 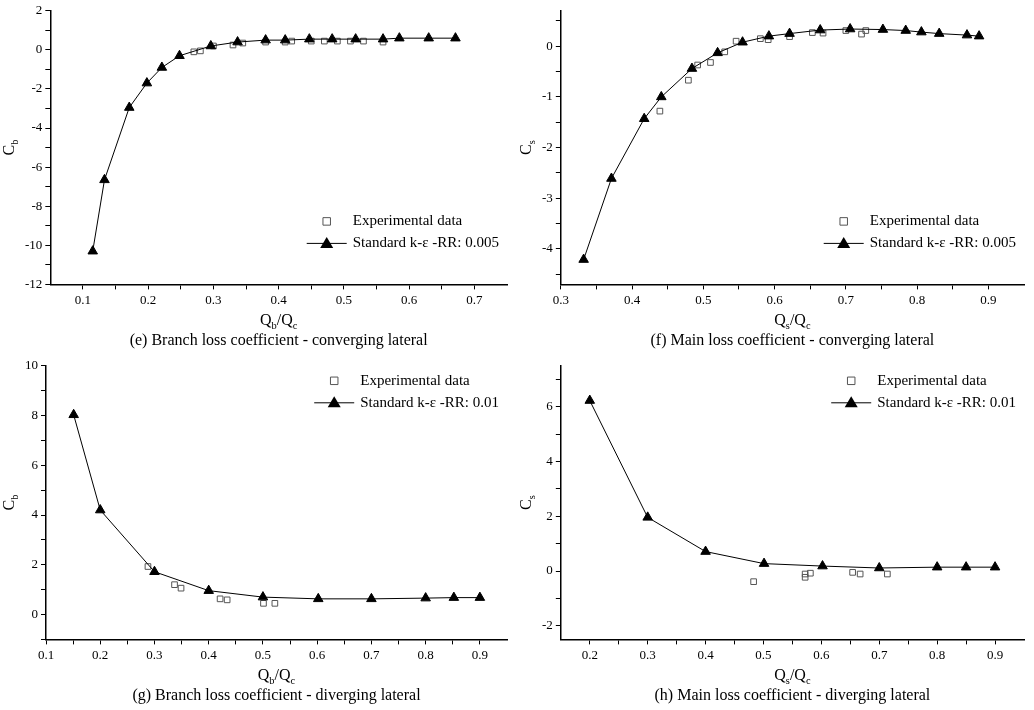 What do you see at coordinates (10, 147) in the screenshot?
I see `y-axis-title: Cb` at bounding box center [10, 147].